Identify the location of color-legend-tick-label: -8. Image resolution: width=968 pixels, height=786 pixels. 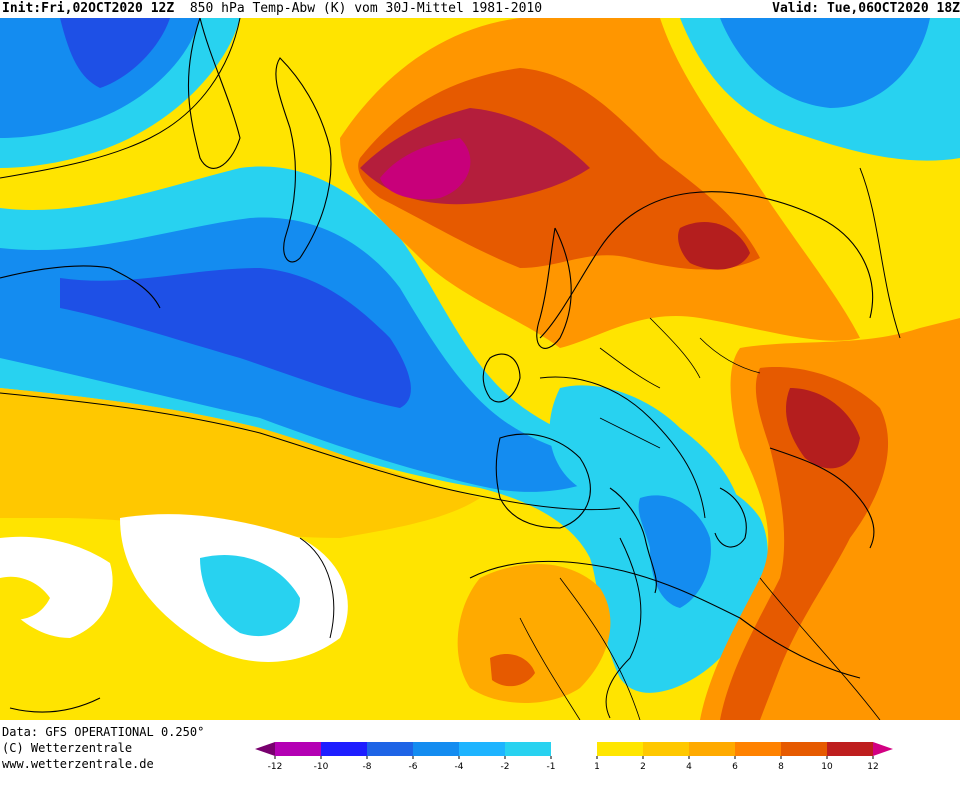
(367, 767).